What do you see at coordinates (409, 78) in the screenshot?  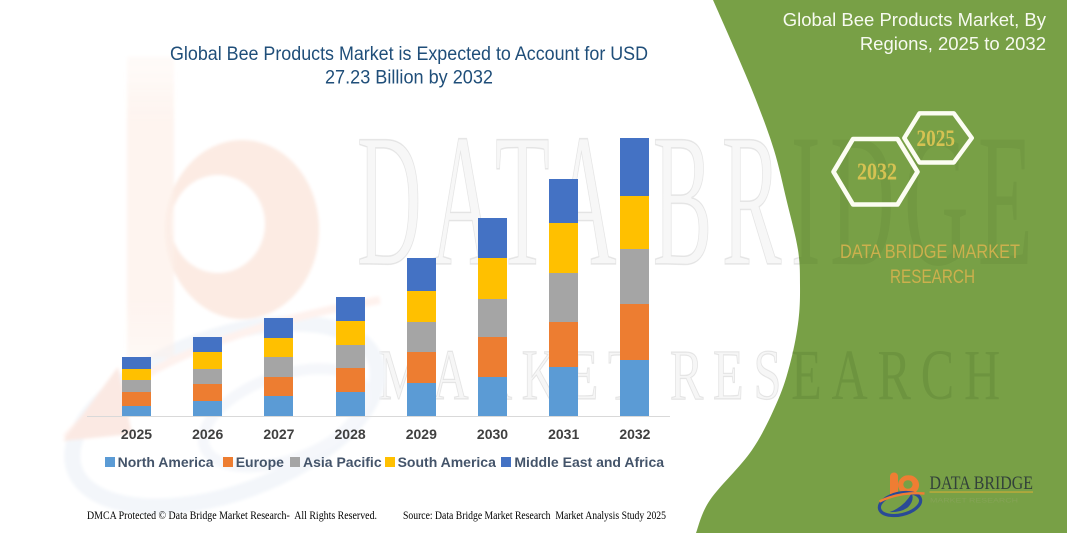 I see `svg-text: 27.23 Billion by 2032` at bounding box center [409, 78].